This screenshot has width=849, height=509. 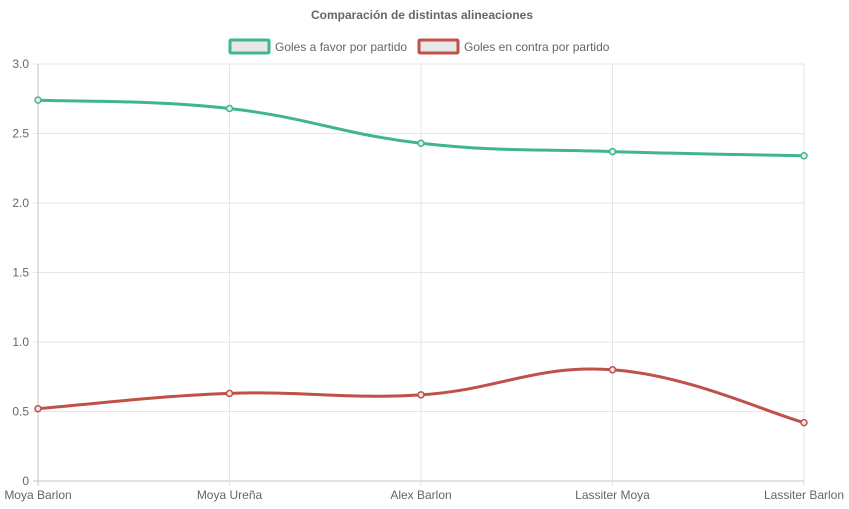 I want to click on x-tick-label: Alex Barlon, so click(x=420, y=495).